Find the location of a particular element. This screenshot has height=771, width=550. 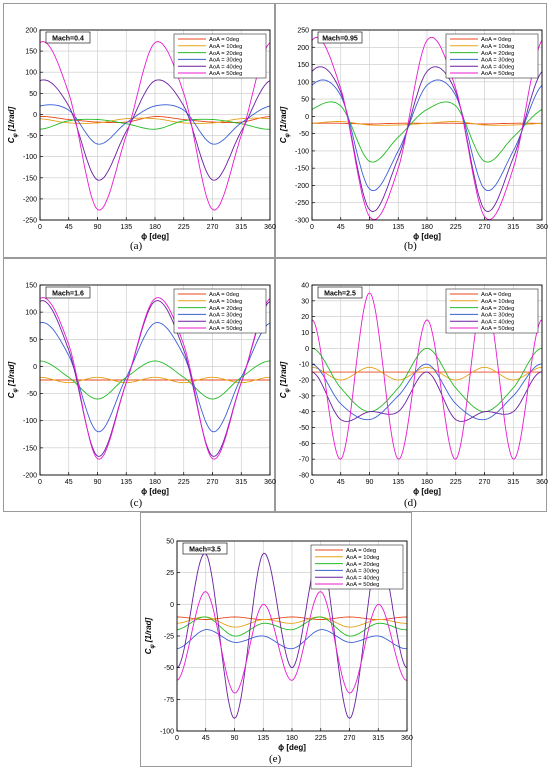

y-tick-label: -75 is located at coordinates (169, 700).